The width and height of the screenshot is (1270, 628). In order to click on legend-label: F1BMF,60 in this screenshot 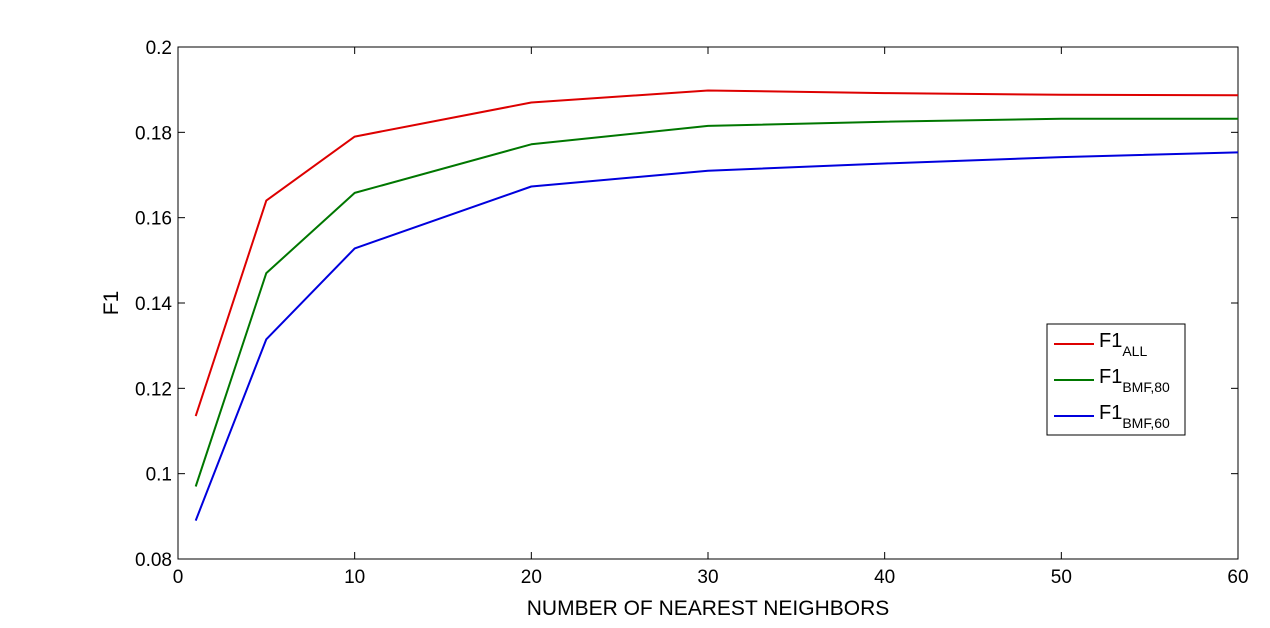, I will do `click(1134, 416)`.